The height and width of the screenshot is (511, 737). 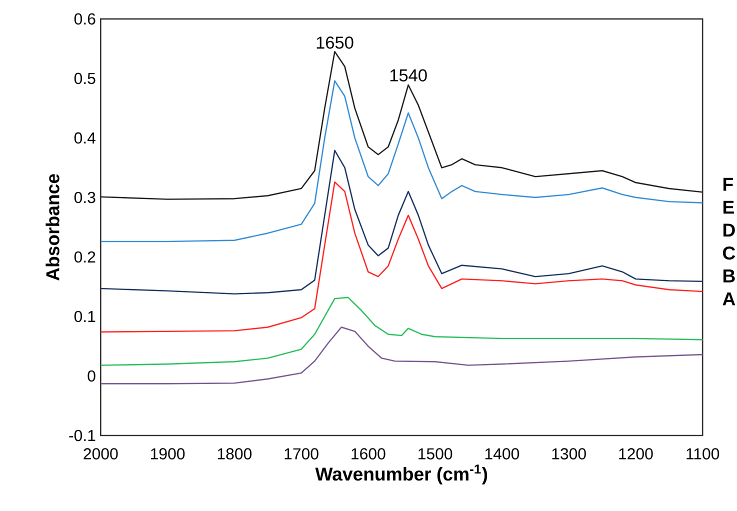 What do you see at coordinates (408, 75) in the screenshot?
I see `annotation: 1540` at bounding box center [408, 75].